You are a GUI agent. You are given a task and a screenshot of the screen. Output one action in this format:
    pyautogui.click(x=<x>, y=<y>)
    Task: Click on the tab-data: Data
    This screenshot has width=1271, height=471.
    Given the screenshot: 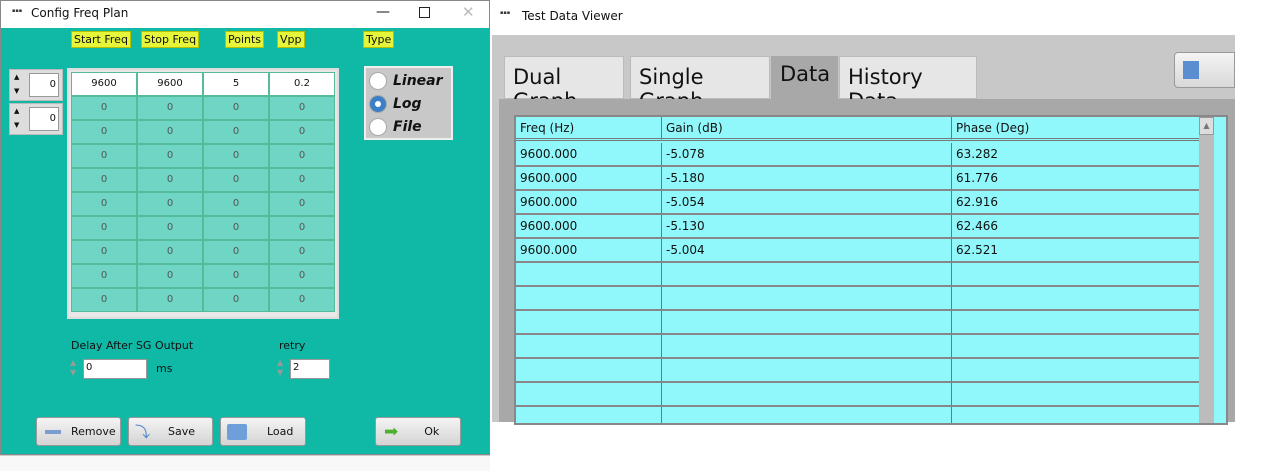 What is the action you would take?
    pyautogui.click(x=804, y=77)
    